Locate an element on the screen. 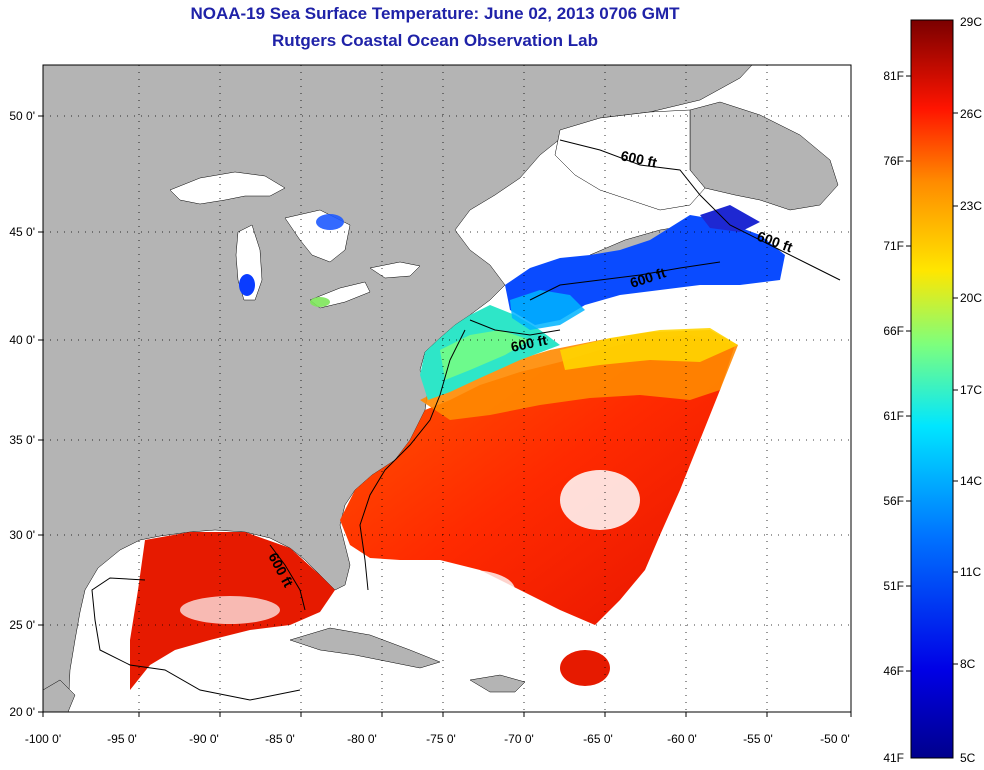 Image resolution: width=984 pixels, height=770 pixels. colorbar-fahrenheit-label: 41F is located at coordinates (893, 758).